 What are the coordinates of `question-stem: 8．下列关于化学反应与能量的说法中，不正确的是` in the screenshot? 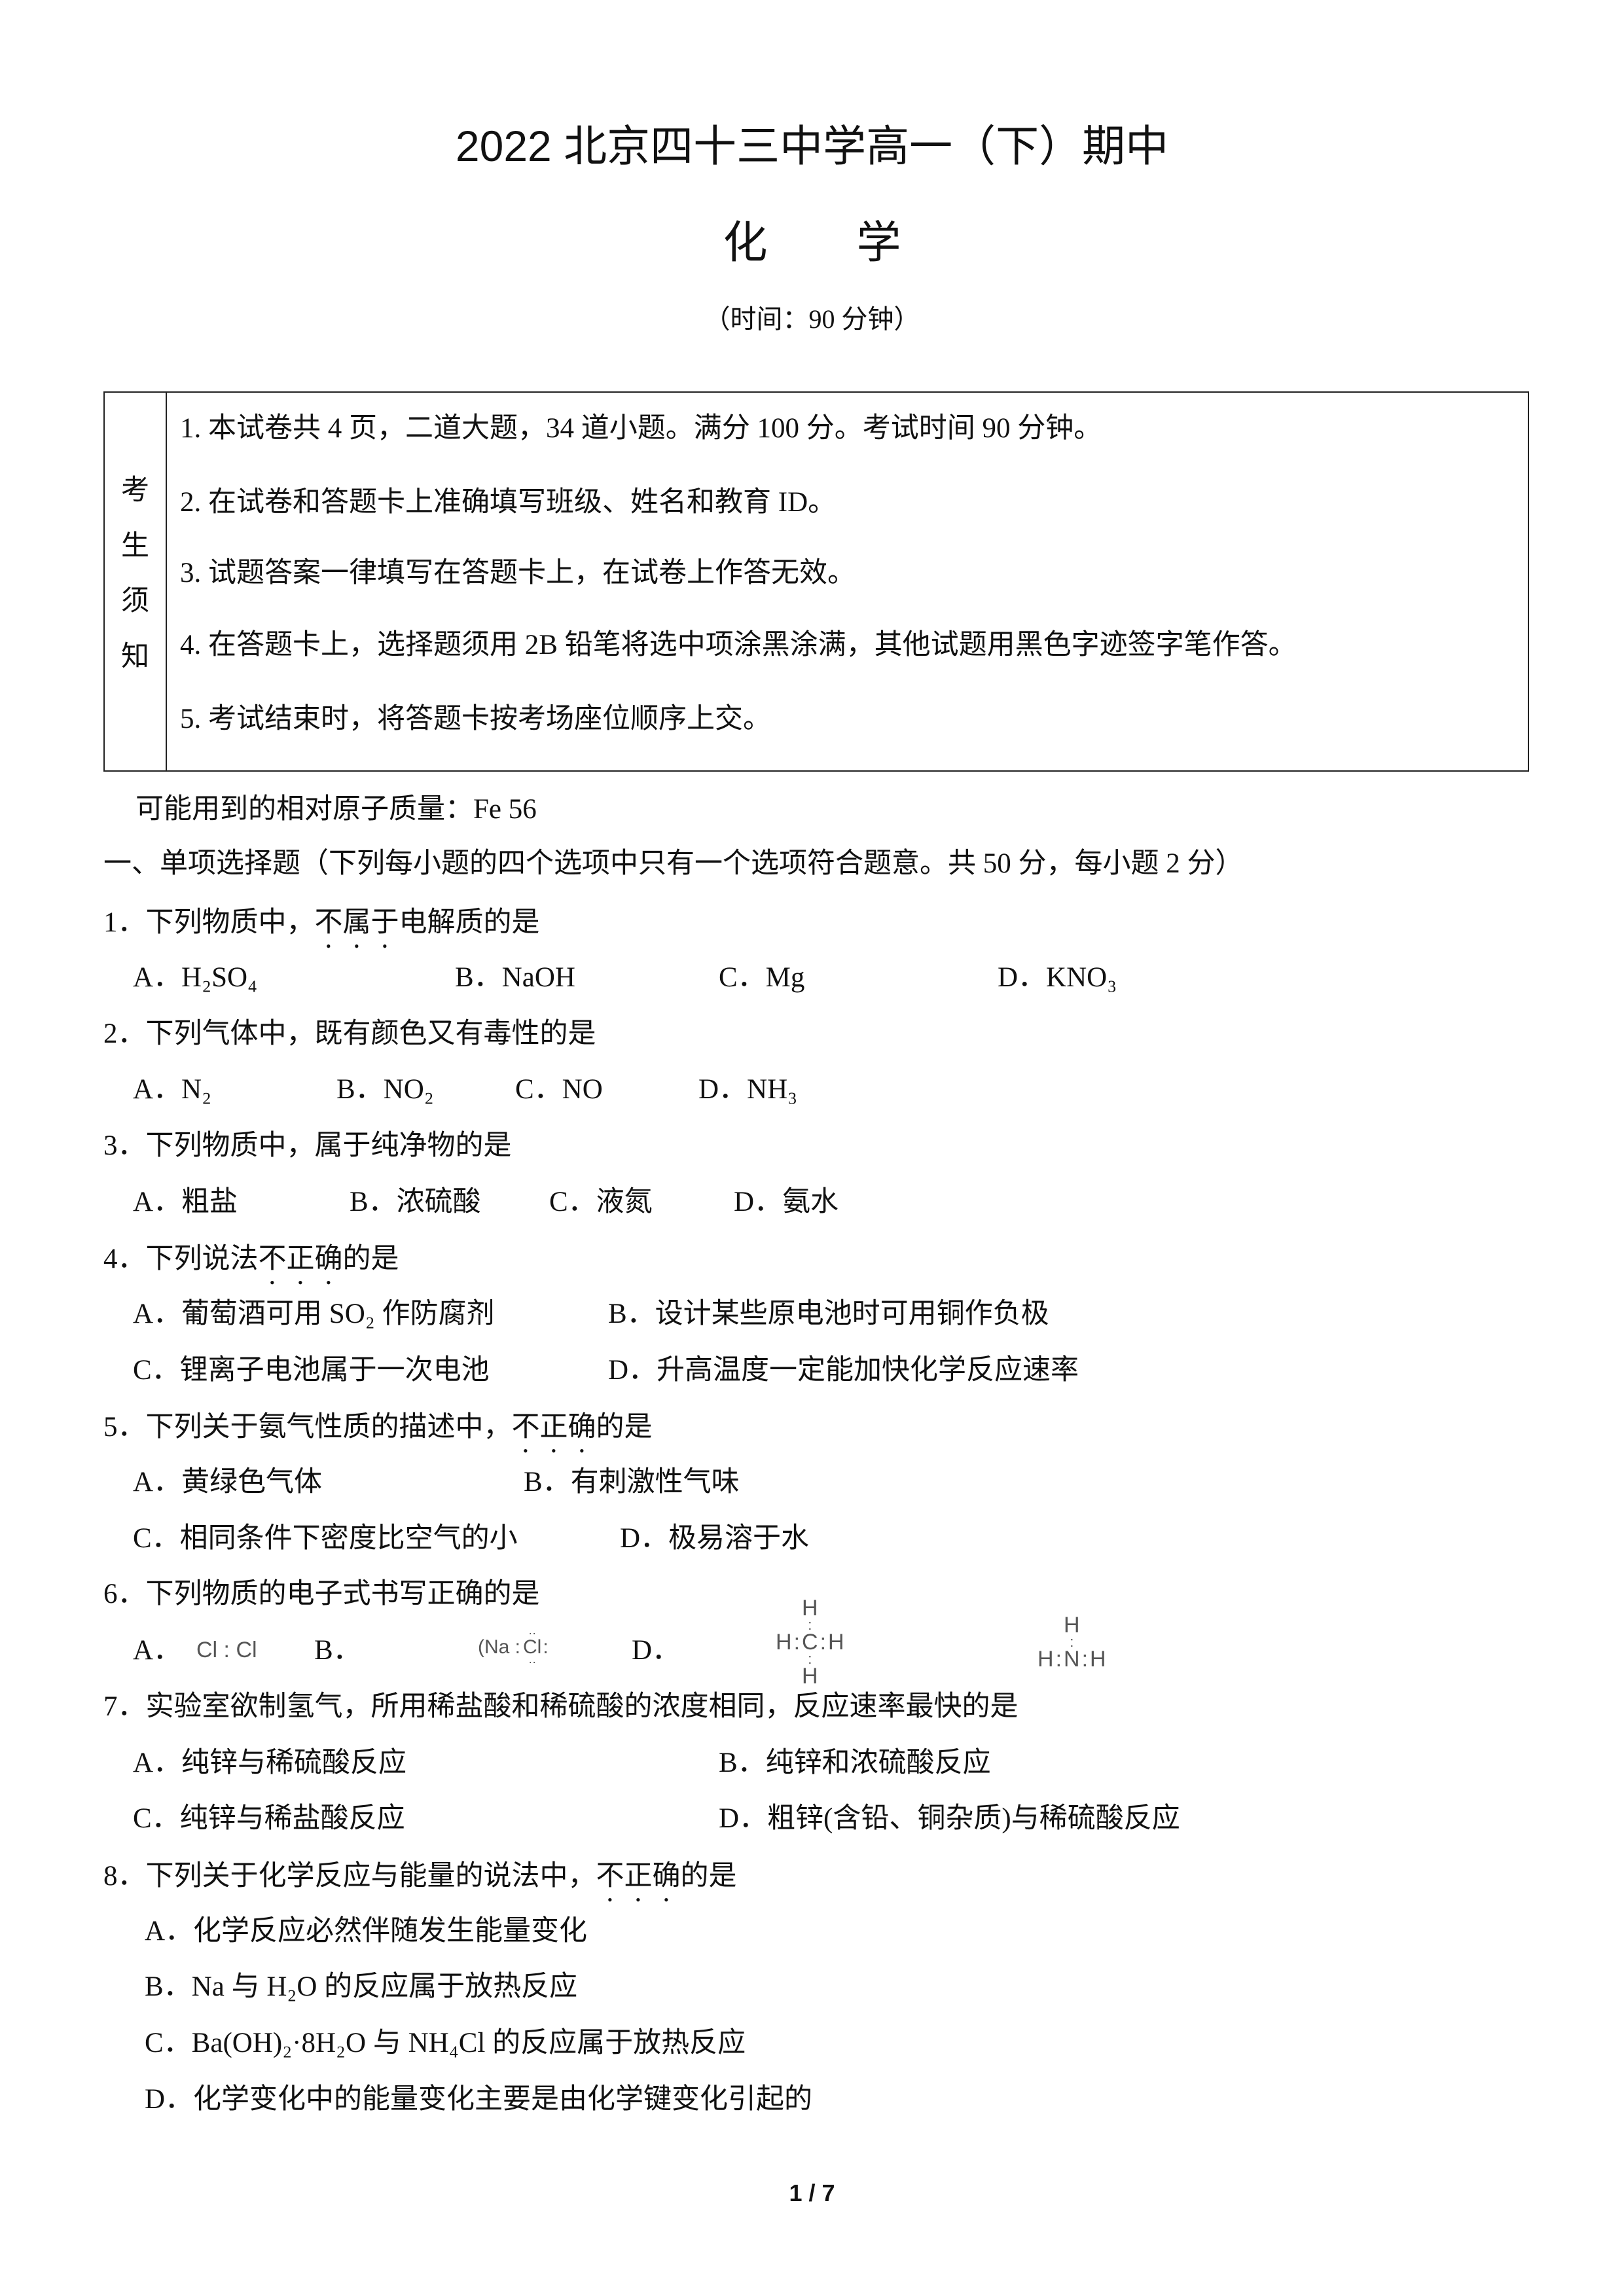 It's located at (420, 1884).